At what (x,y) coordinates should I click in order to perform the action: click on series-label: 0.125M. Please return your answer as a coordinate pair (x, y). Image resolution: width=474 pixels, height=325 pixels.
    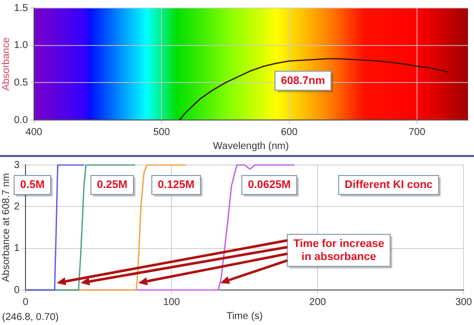
    Looking at the image, I should click on (176, 185).